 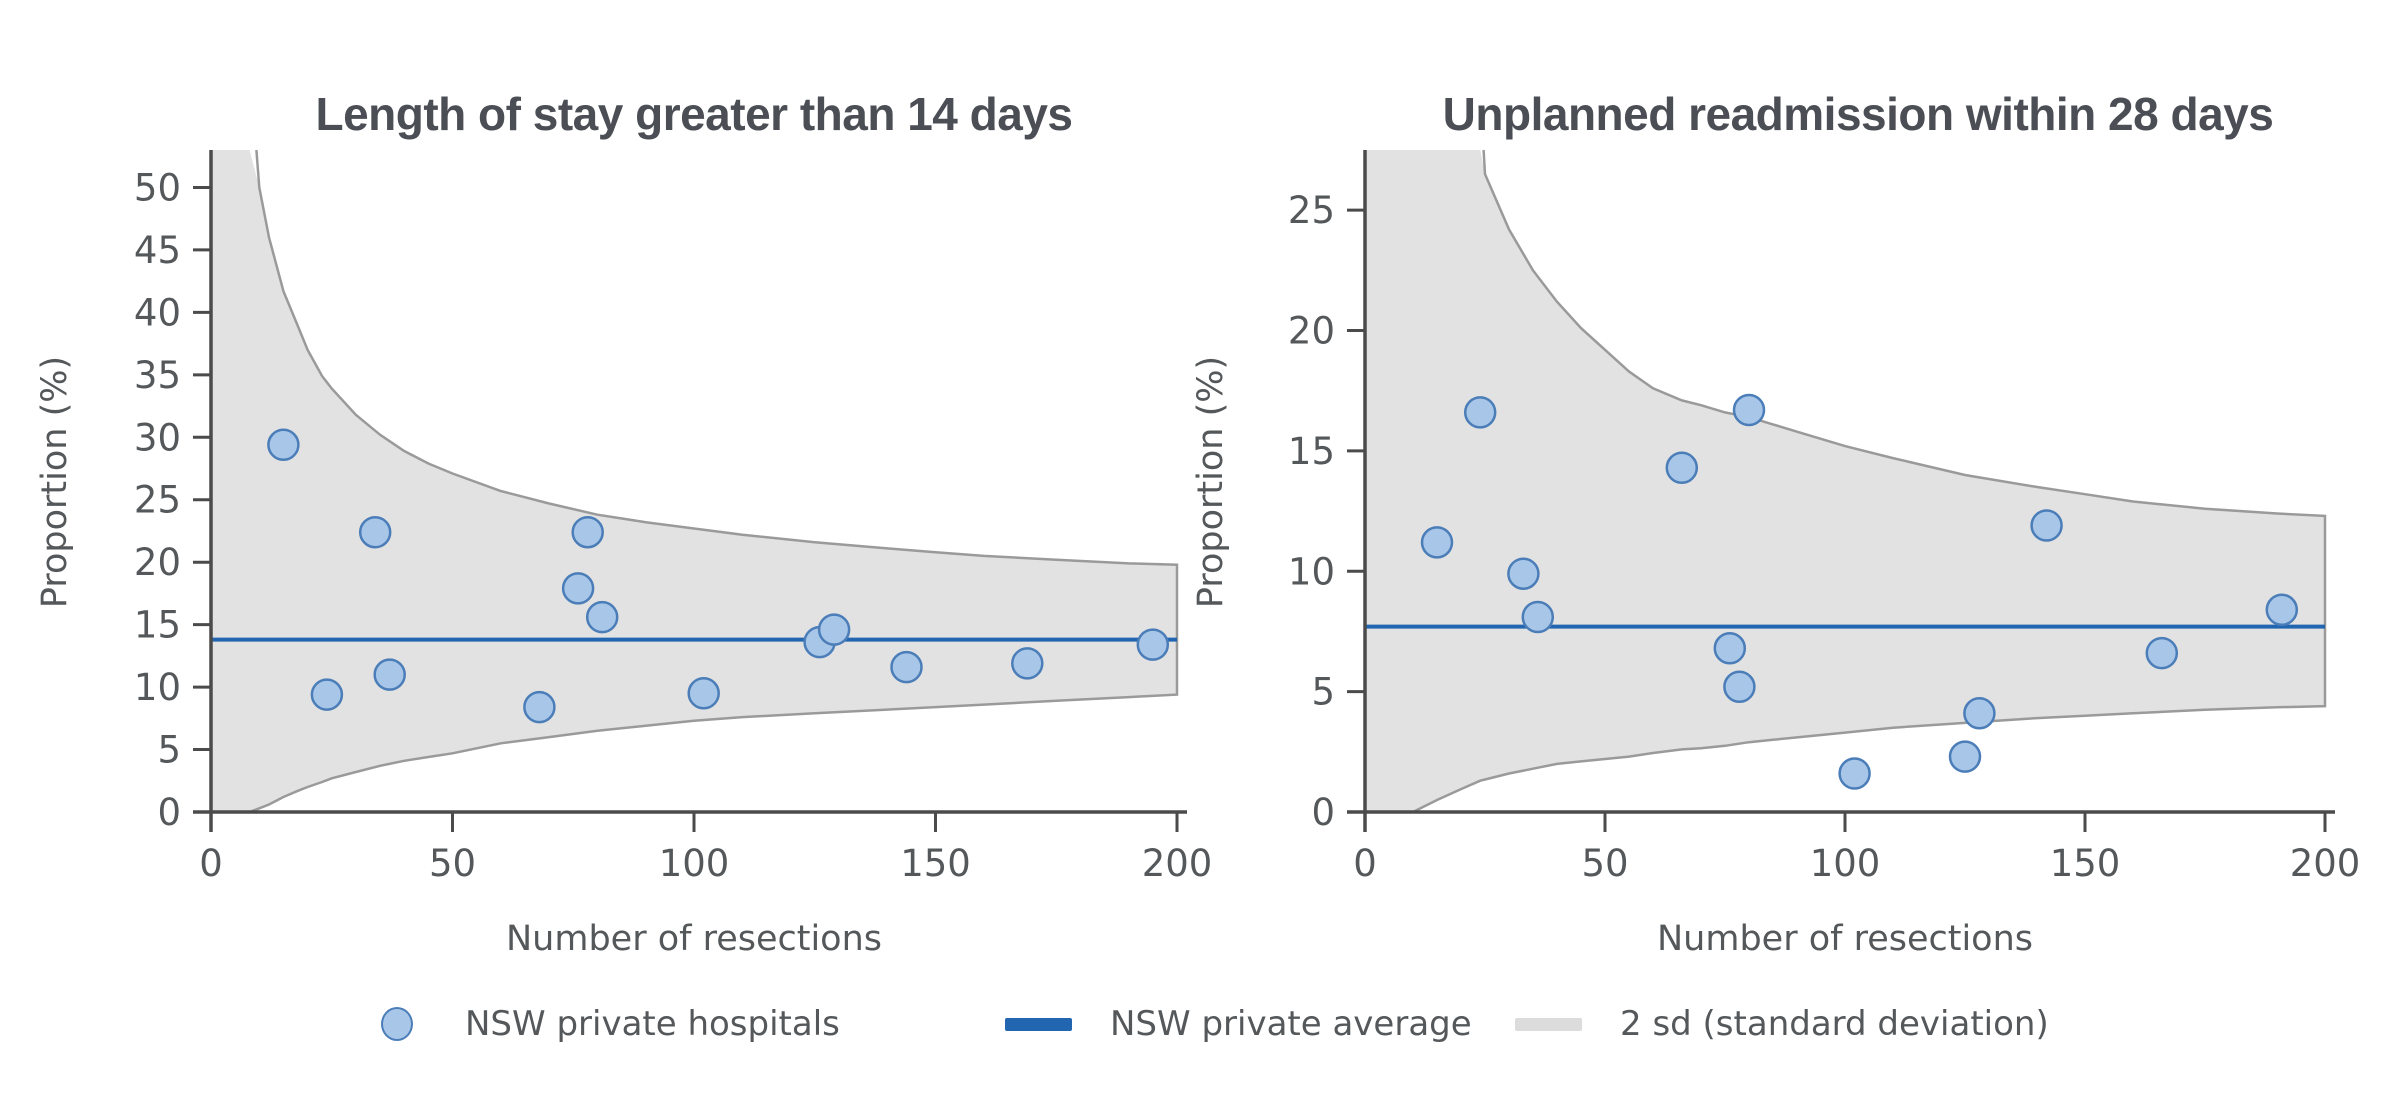 What do you see at coordinates (1548, 1024) in the screenshot?
I see `sd-band-swatch-icon` at bounding box center [1548, 1024].